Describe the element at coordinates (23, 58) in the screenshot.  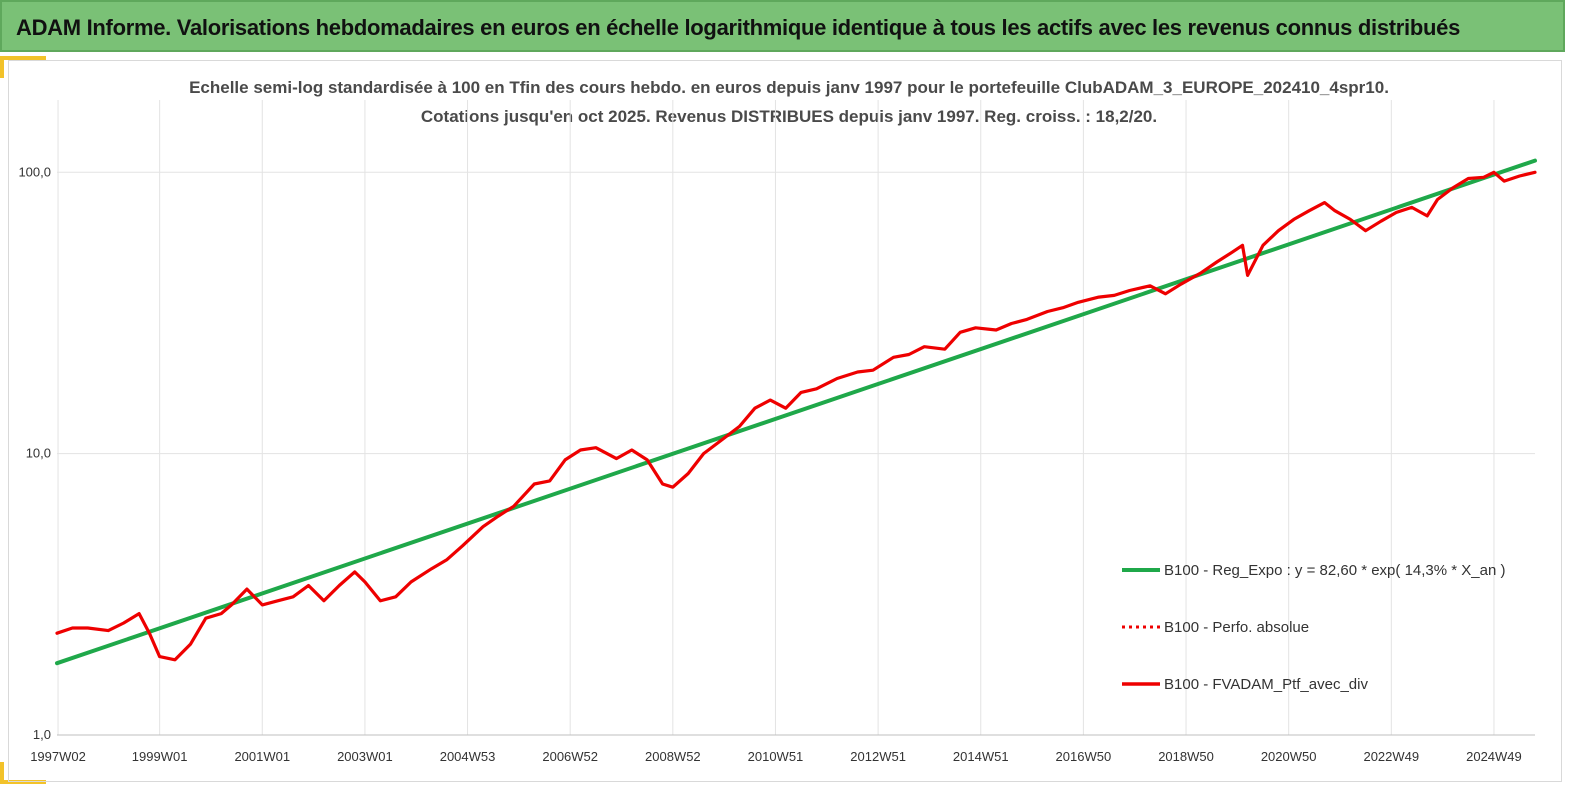
I see `gold-corner-top-left` at that location.